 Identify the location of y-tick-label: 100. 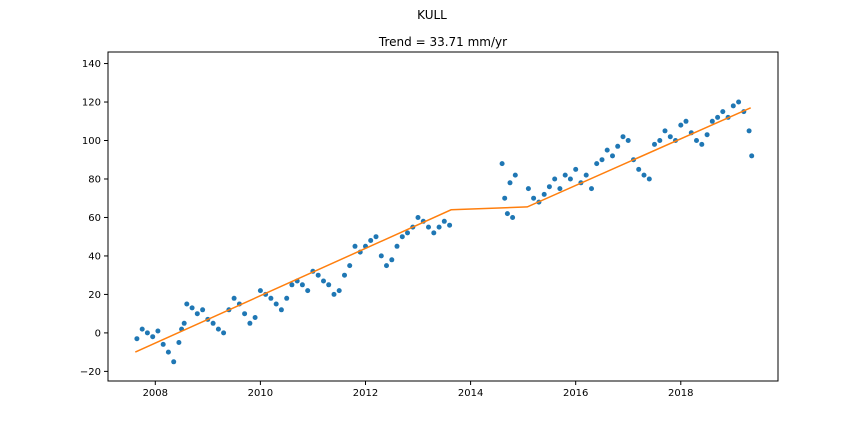
(91, 141).